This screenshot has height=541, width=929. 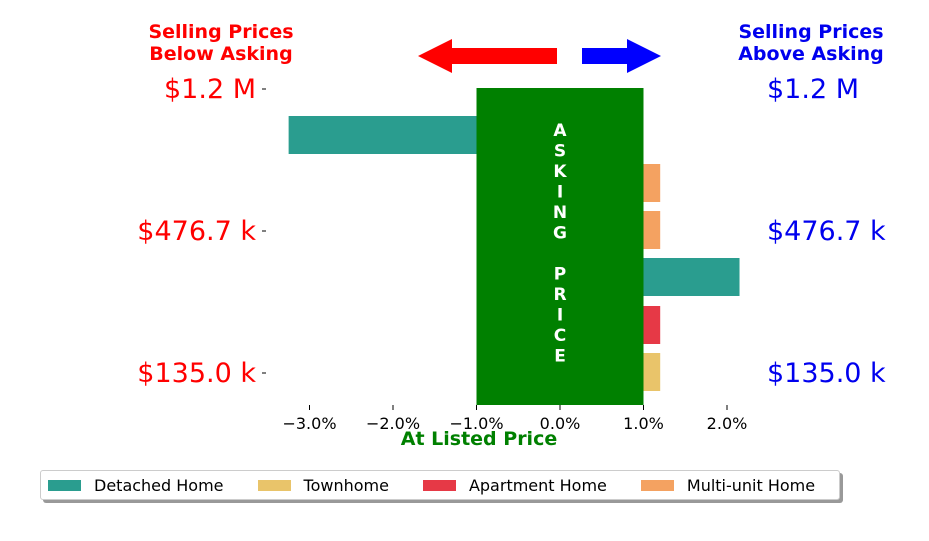 What do you see at coordinates (221, 32) in the screenshot?
I see `header-below-asking-line1: Selling Prices` at bounding box center [221, 32].